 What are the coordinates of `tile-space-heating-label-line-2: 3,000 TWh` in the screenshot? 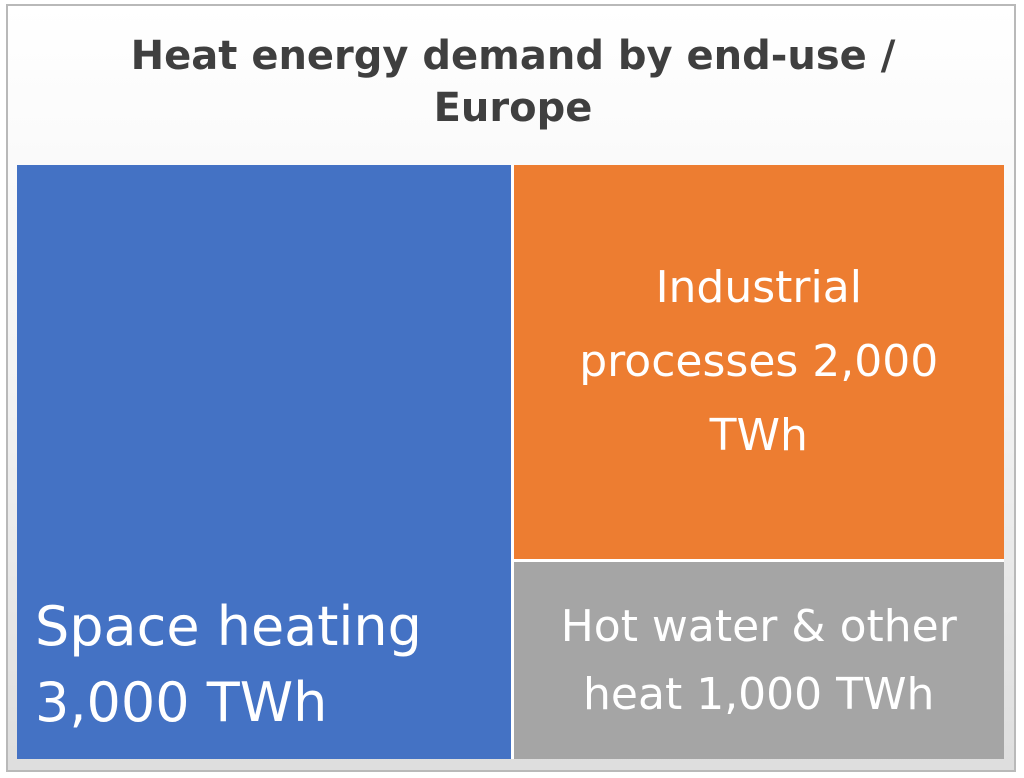 It's located at (181, 702).